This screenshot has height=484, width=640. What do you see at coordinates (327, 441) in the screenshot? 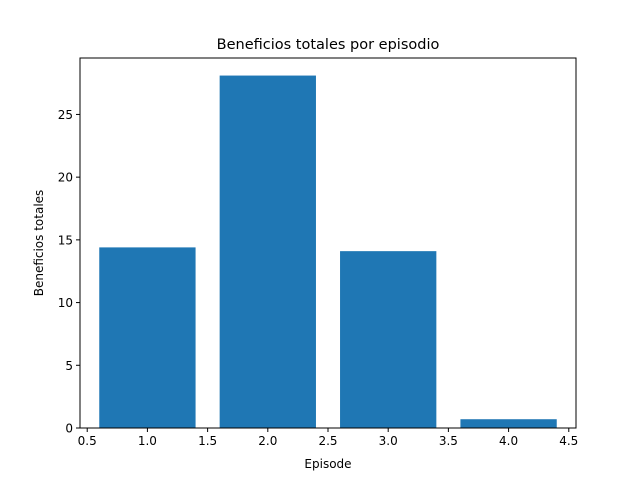
I see `x-tick-label: 2.5` at bounding box center [327, 441].